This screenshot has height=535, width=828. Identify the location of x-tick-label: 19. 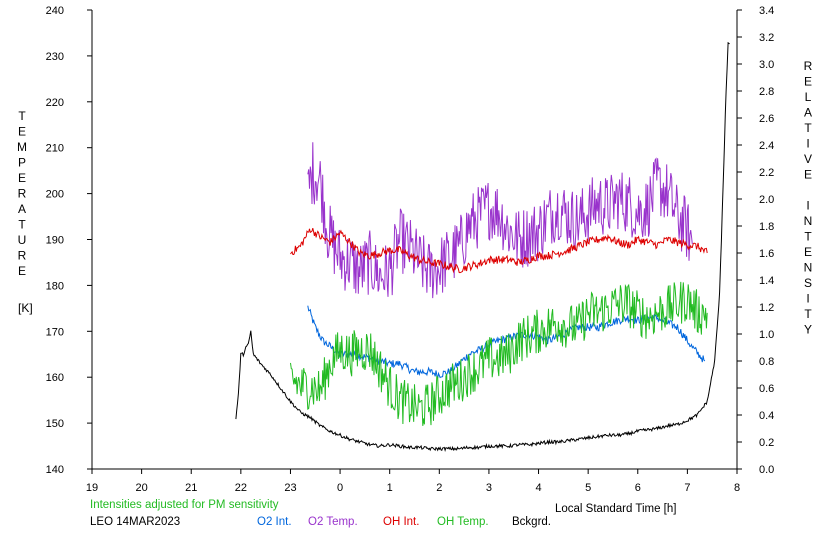
(92, 488).